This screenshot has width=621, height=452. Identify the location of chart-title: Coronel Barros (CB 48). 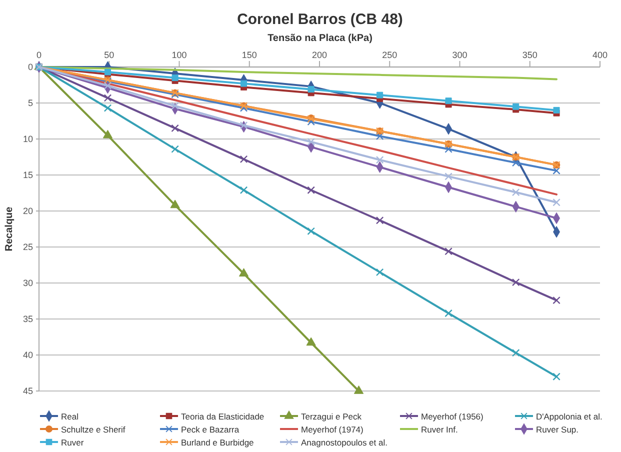
(320, 19).